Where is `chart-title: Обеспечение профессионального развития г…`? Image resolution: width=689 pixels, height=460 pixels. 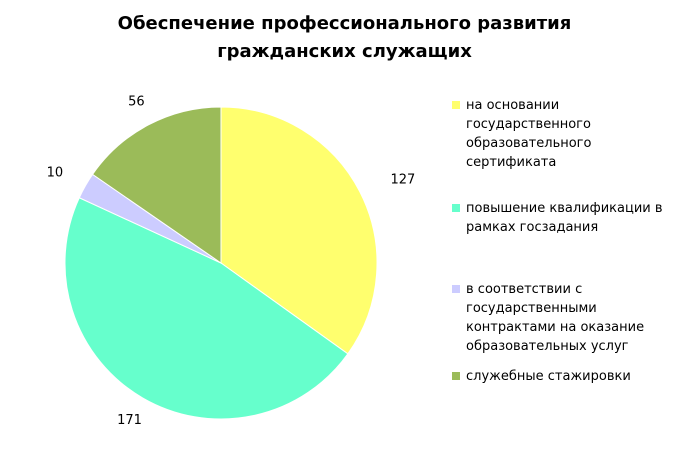
chart-title: Обеспечение профессионального развития г… is located at coordinates (344, 38).